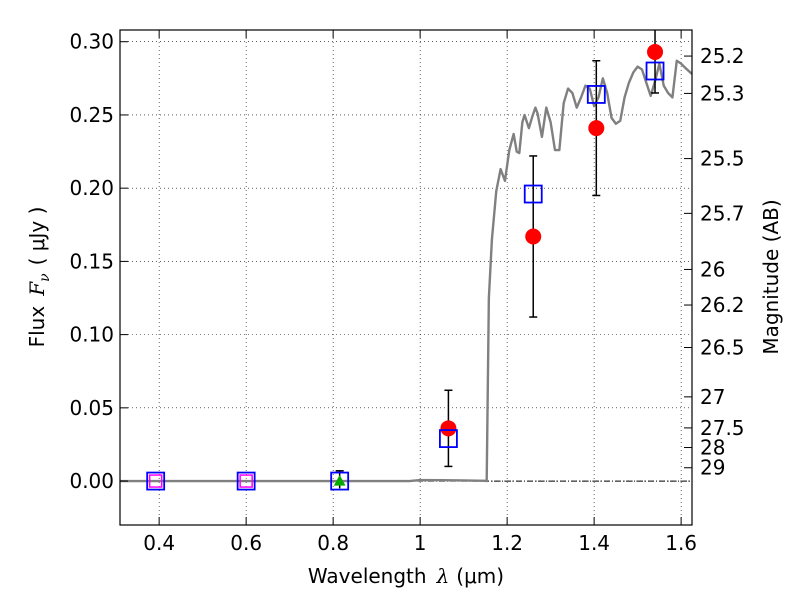 The height and width of the screenshot is (600, 800). Describe the element at coordinates (333, 543) in the screenshot. I see `x-tick-label: 0.8` at that location.